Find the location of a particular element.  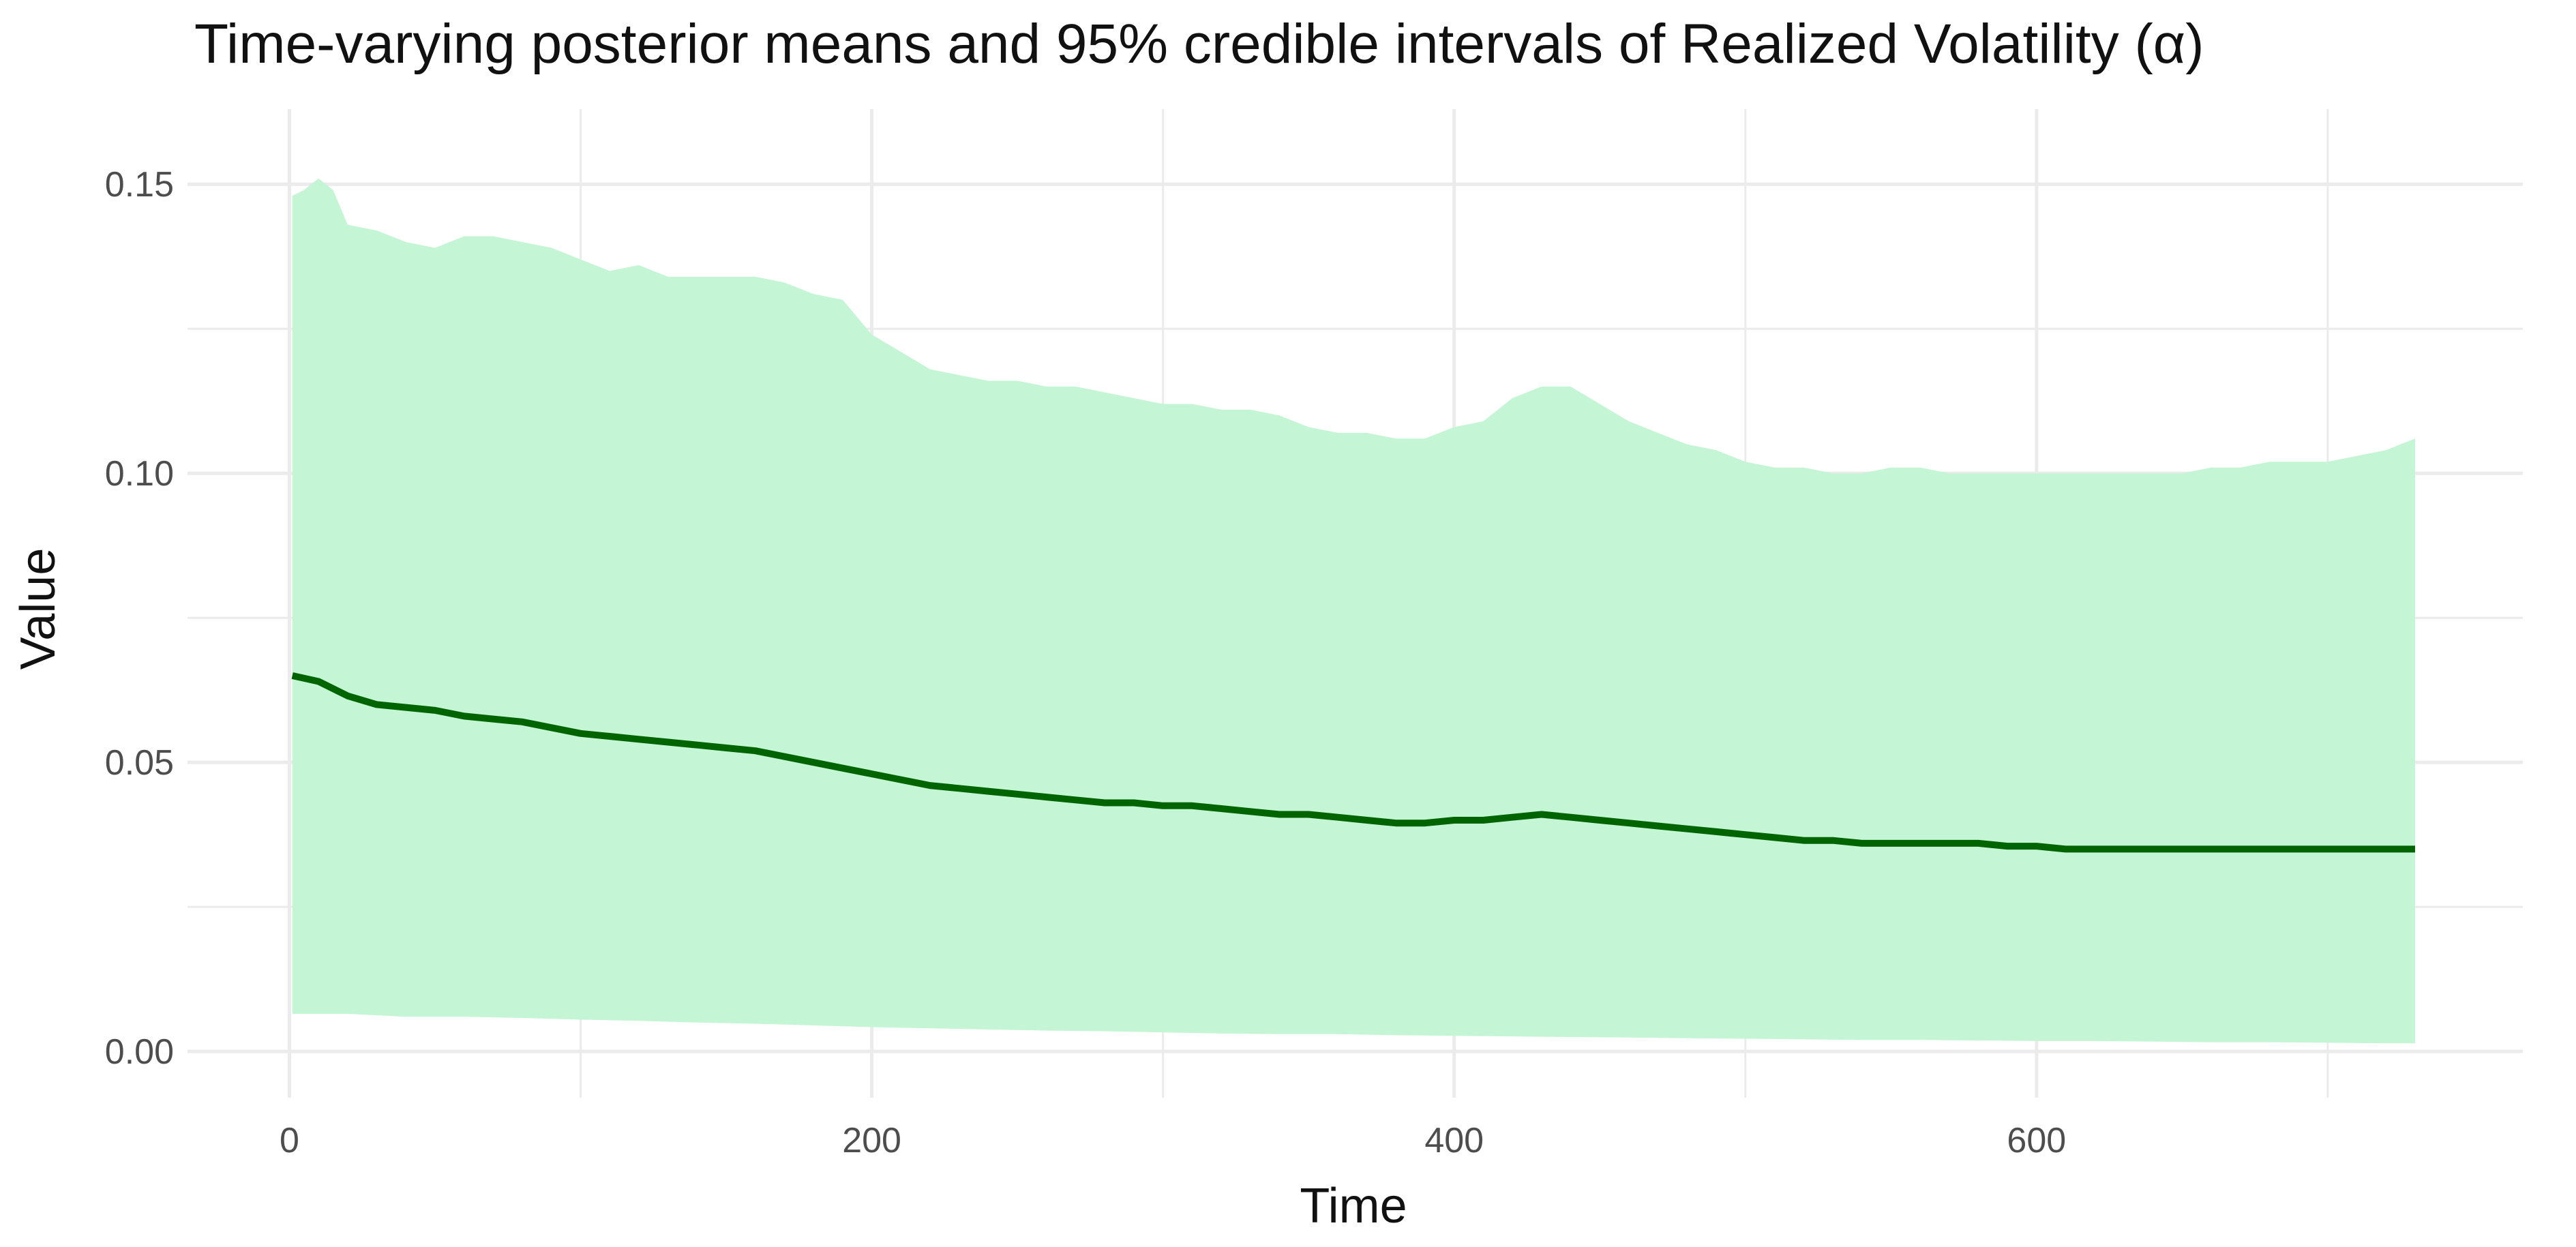

y-axis-tick-labels: 0.00 0.05 0.10 0.15 is located at coordinates (139, 618).